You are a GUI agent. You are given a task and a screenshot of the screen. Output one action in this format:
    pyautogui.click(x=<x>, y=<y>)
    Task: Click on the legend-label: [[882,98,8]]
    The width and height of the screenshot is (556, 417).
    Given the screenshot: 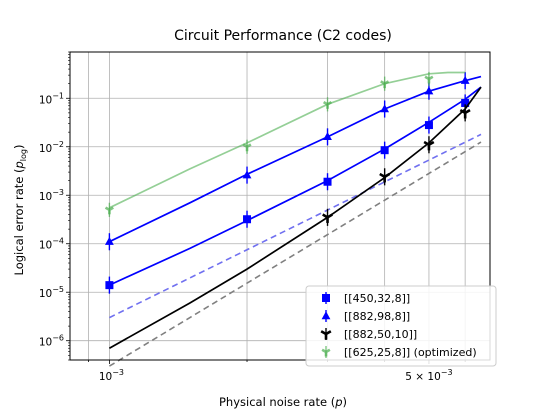 What is the action you would take?
    pyautogui.click(x=377, y=316)
    